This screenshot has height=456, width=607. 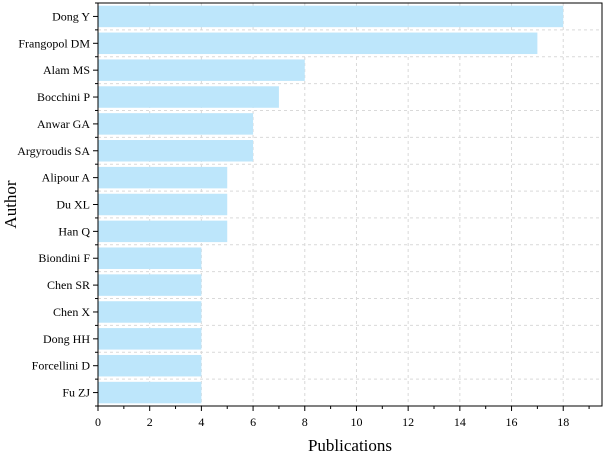 I want to click on y-tick-label: Dong Y, so click(x=71, y=16).